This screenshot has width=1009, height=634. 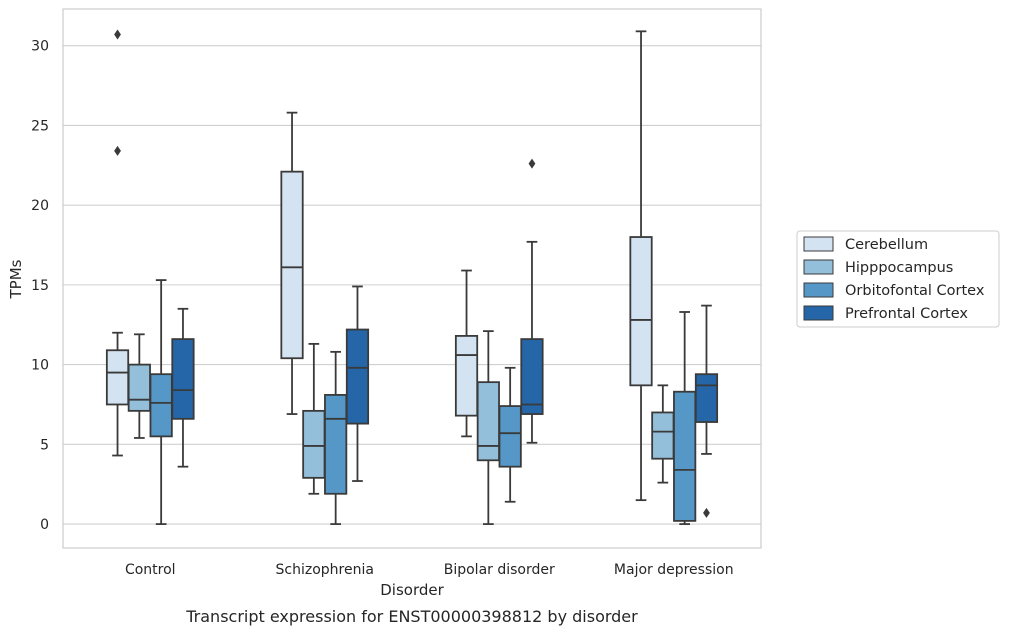 I want to click on y-tick-30: 30, so click(x=40, y=47).